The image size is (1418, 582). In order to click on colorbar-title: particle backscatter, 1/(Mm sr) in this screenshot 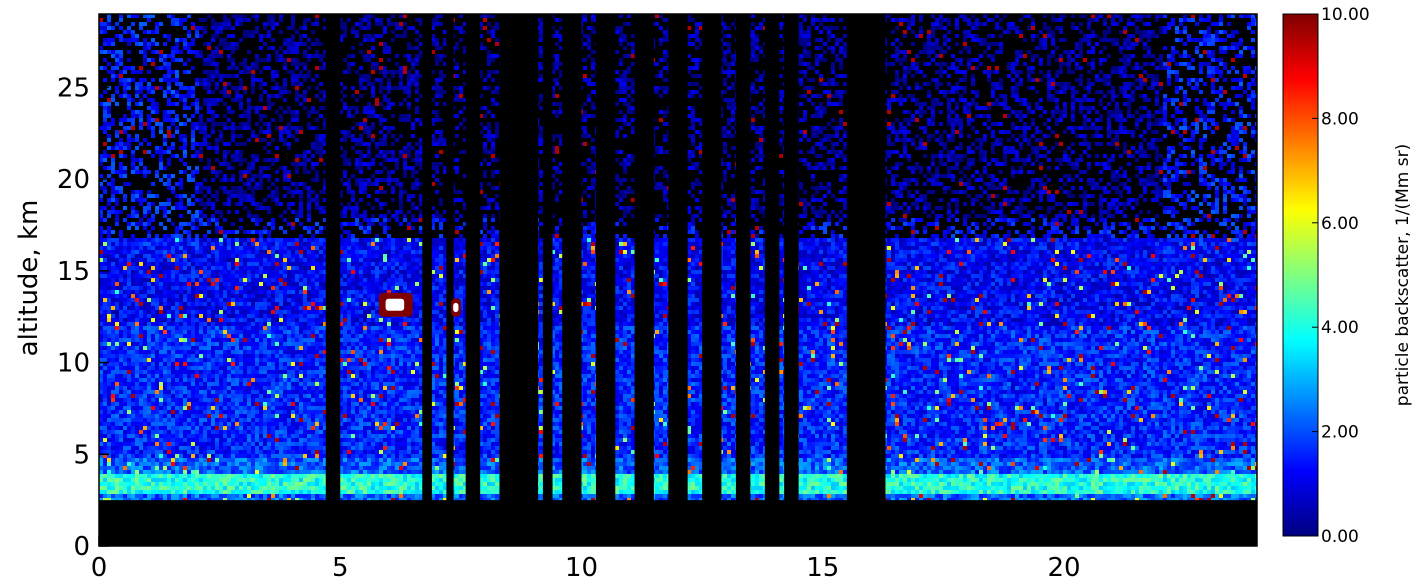, I will do `click(1403, 275)`.